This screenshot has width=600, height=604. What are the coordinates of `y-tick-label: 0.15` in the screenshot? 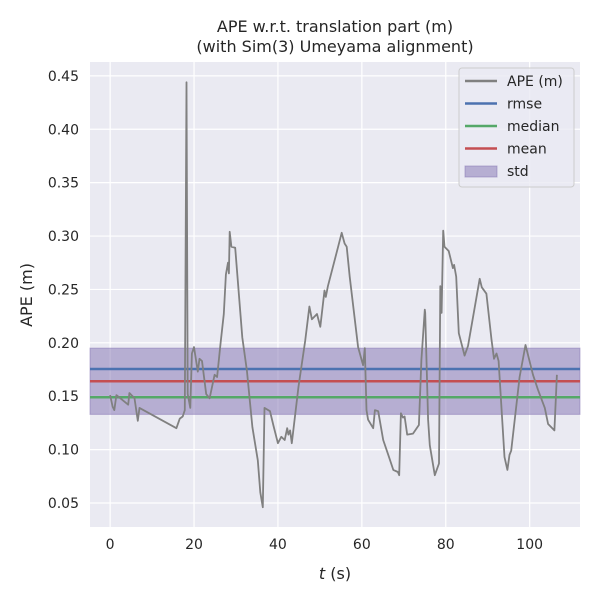 It's located at (63, 397).